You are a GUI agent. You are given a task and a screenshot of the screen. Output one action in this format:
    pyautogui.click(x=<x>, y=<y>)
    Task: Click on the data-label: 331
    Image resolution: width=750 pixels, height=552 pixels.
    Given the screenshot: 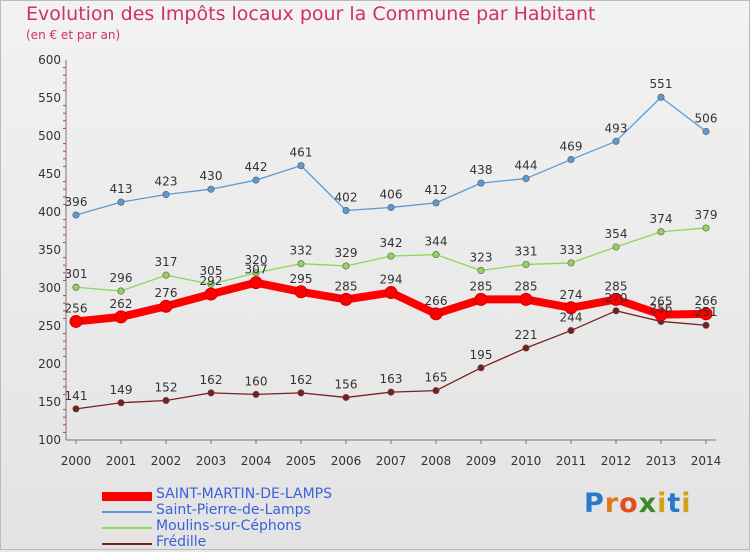 What is the action you would take?
    pyautogui.click(x=526, y=251)
    